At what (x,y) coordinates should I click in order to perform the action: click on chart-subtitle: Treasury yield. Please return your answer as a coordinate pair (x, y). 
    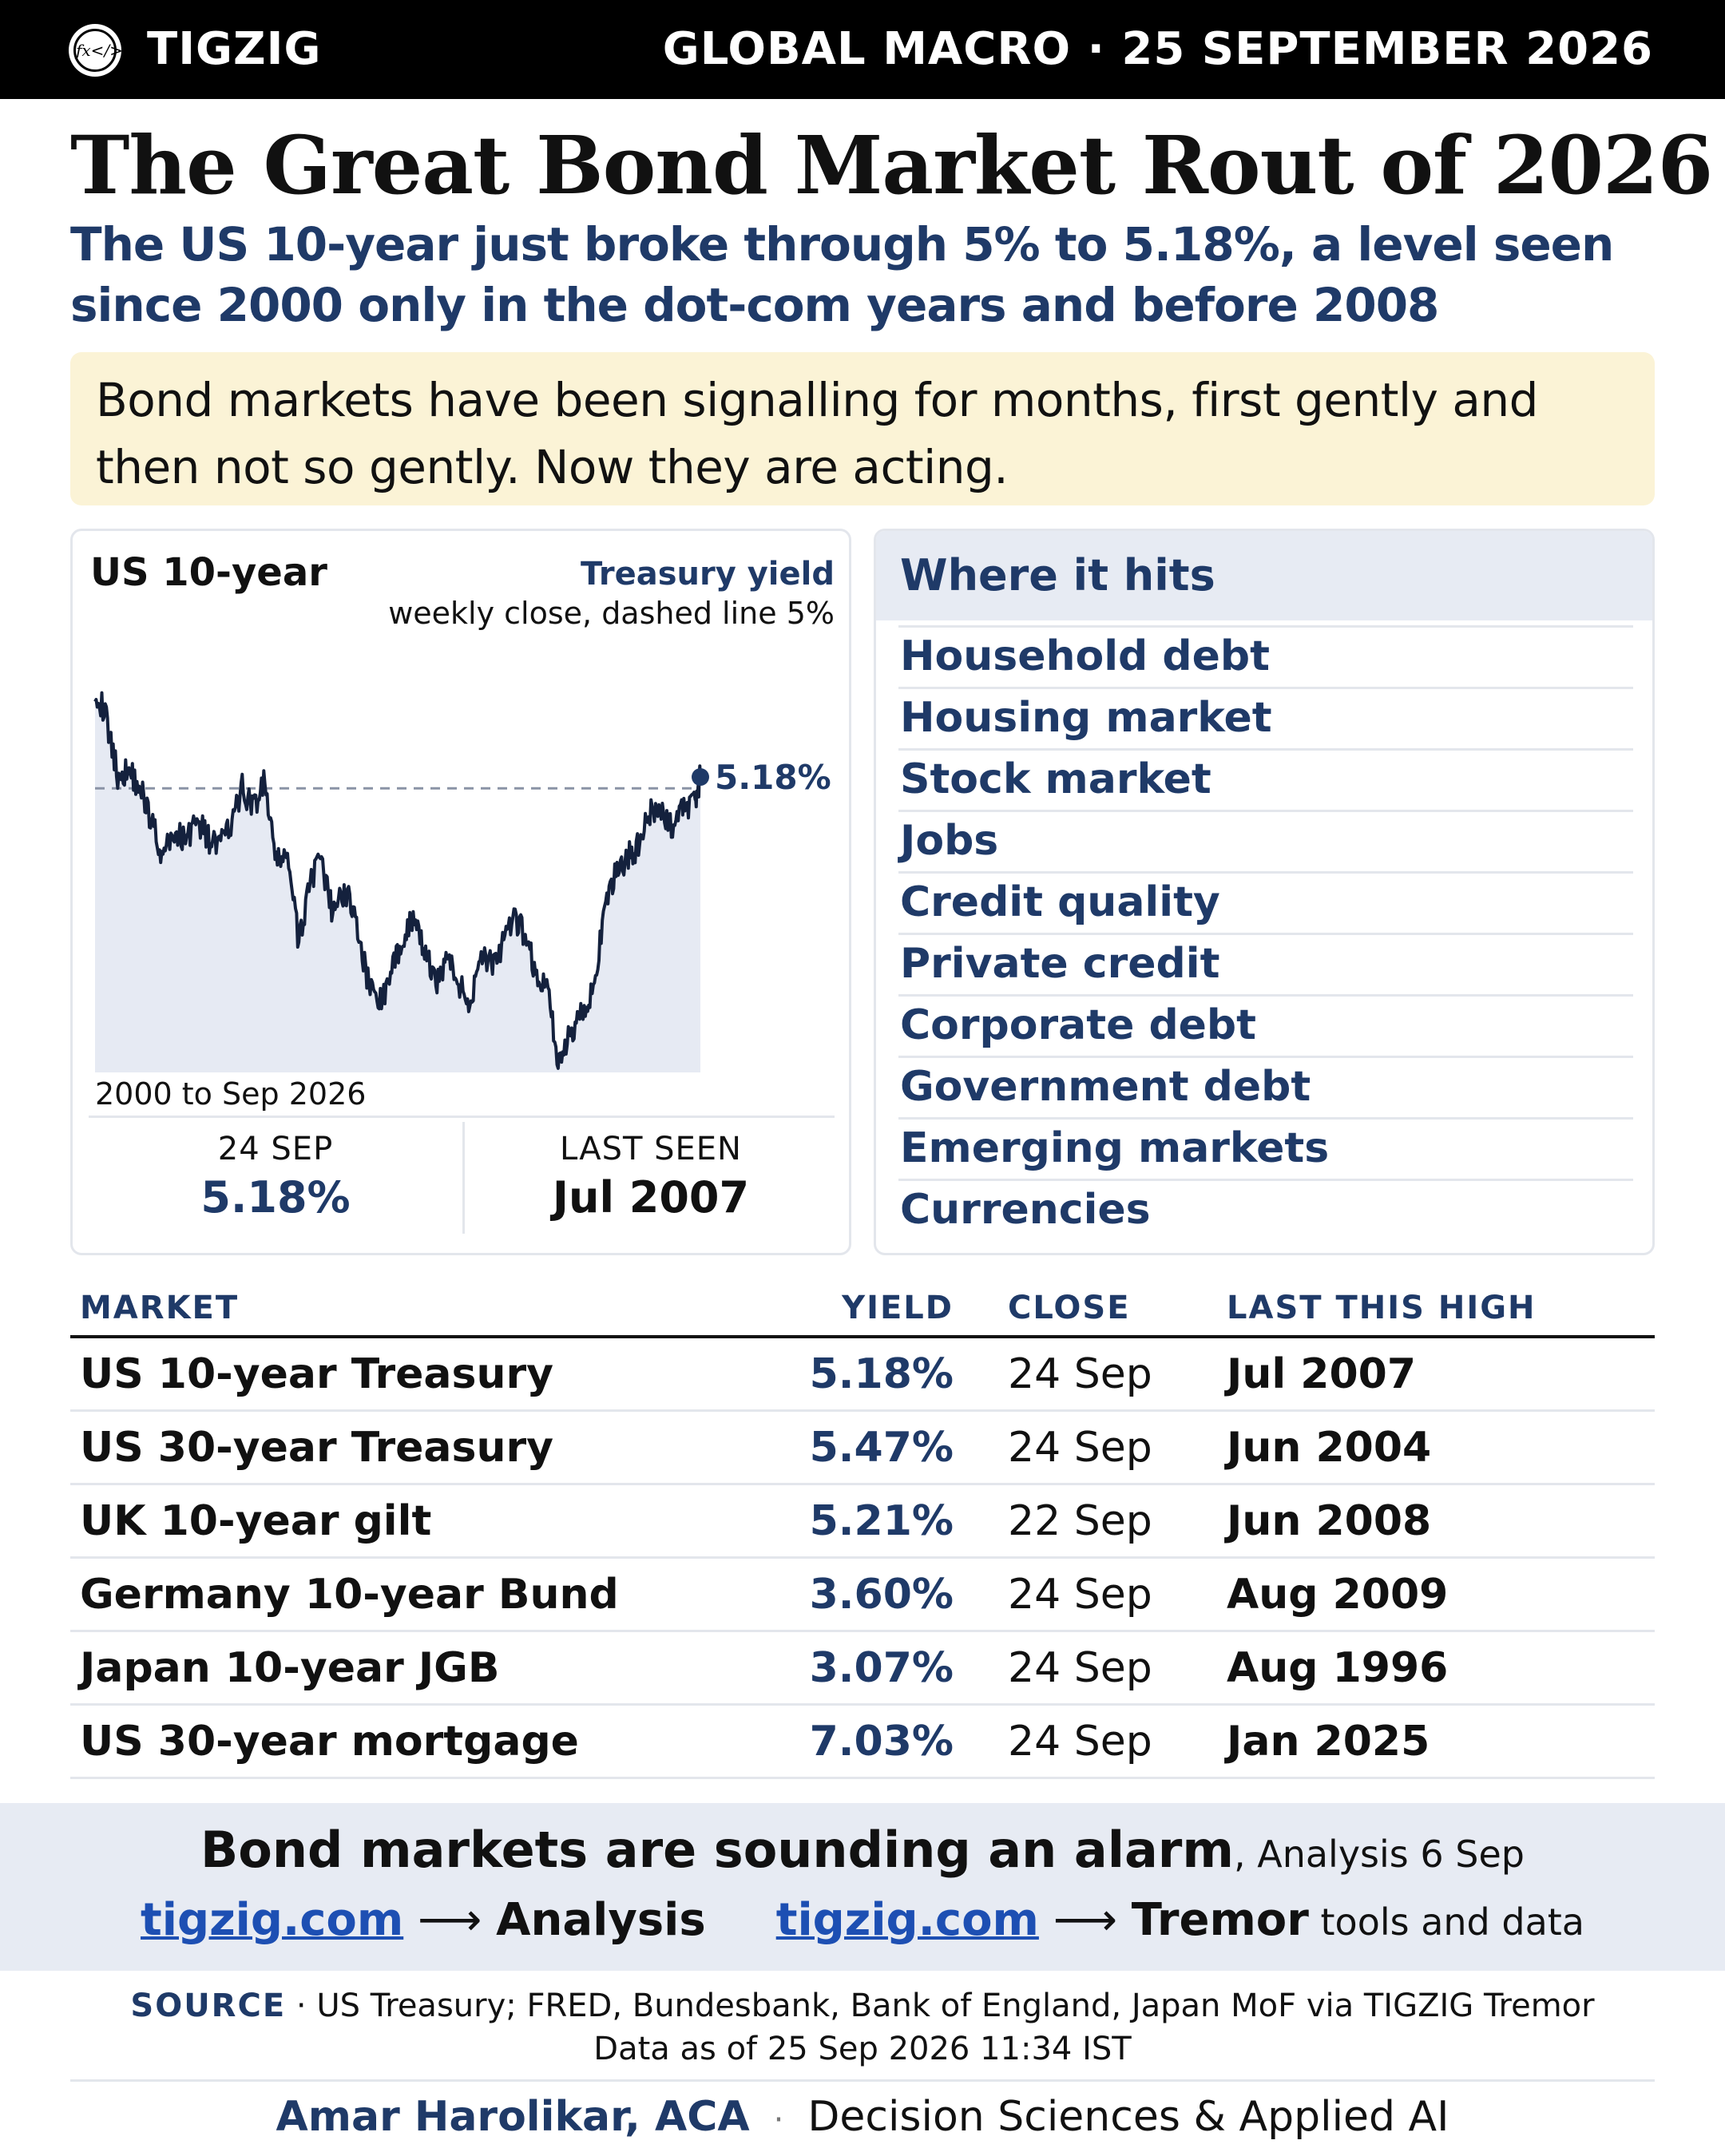
    Looking at the image, I should click on (708, 574).